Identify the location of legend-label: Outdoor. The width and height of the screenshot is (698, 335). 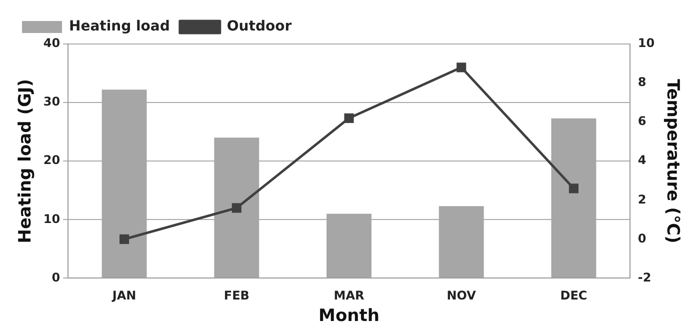
(259, 26).